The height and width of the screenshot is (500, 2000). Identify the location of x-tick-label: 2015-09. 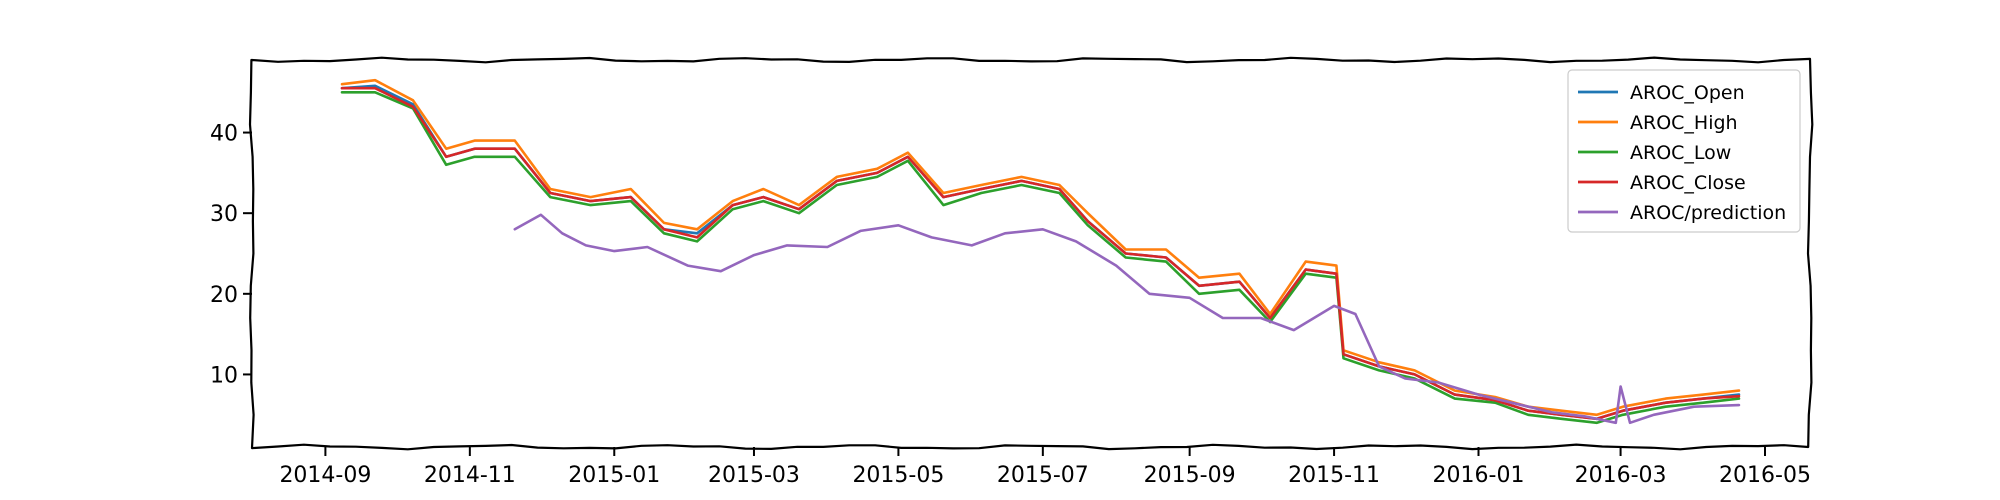
(1190, 475).